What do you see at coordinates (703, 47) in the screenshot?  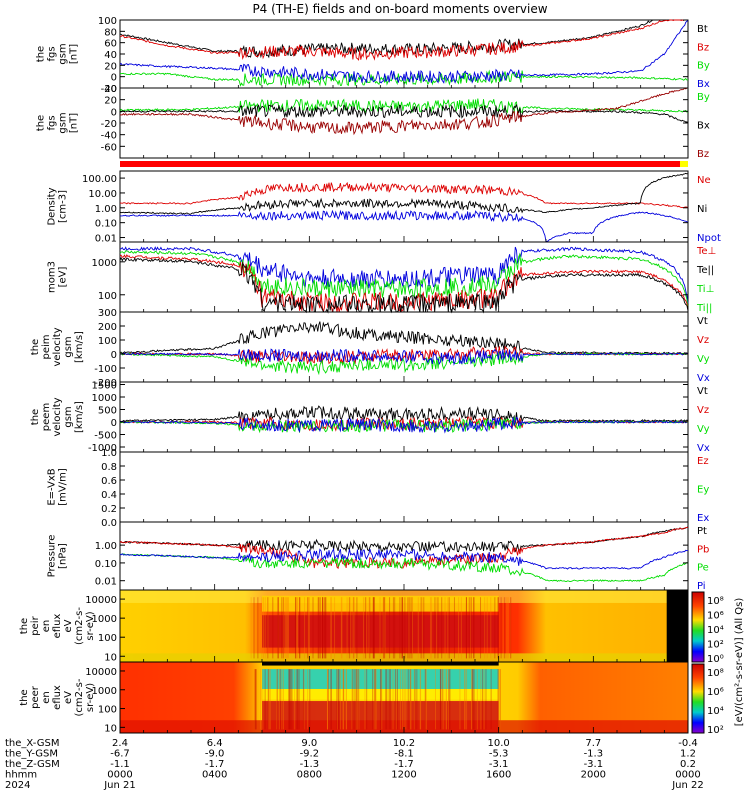 I see `legend-label-1: Bz` at bounding box center [703, 47].